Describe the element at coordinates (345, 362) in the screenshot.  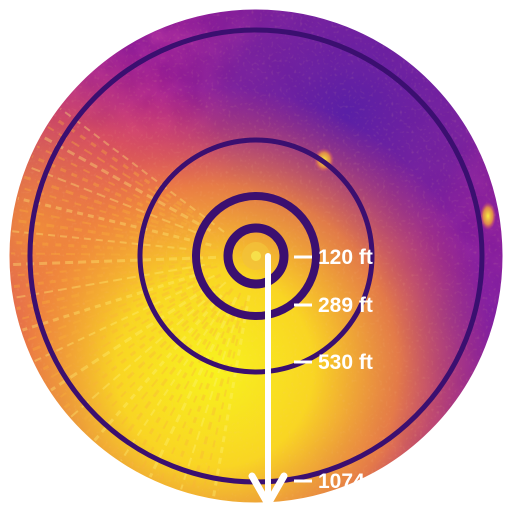
I see `range-label-ring-530: 530 ft` at that location.